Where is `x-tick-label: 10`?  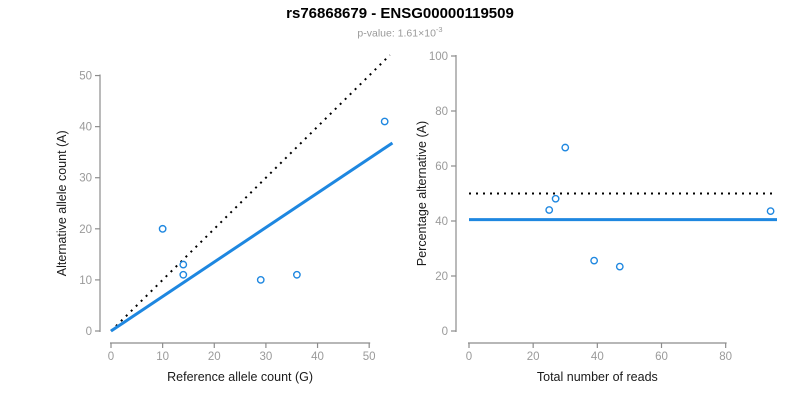 x-tick-label: 10 is located at coordinates (162, 357).